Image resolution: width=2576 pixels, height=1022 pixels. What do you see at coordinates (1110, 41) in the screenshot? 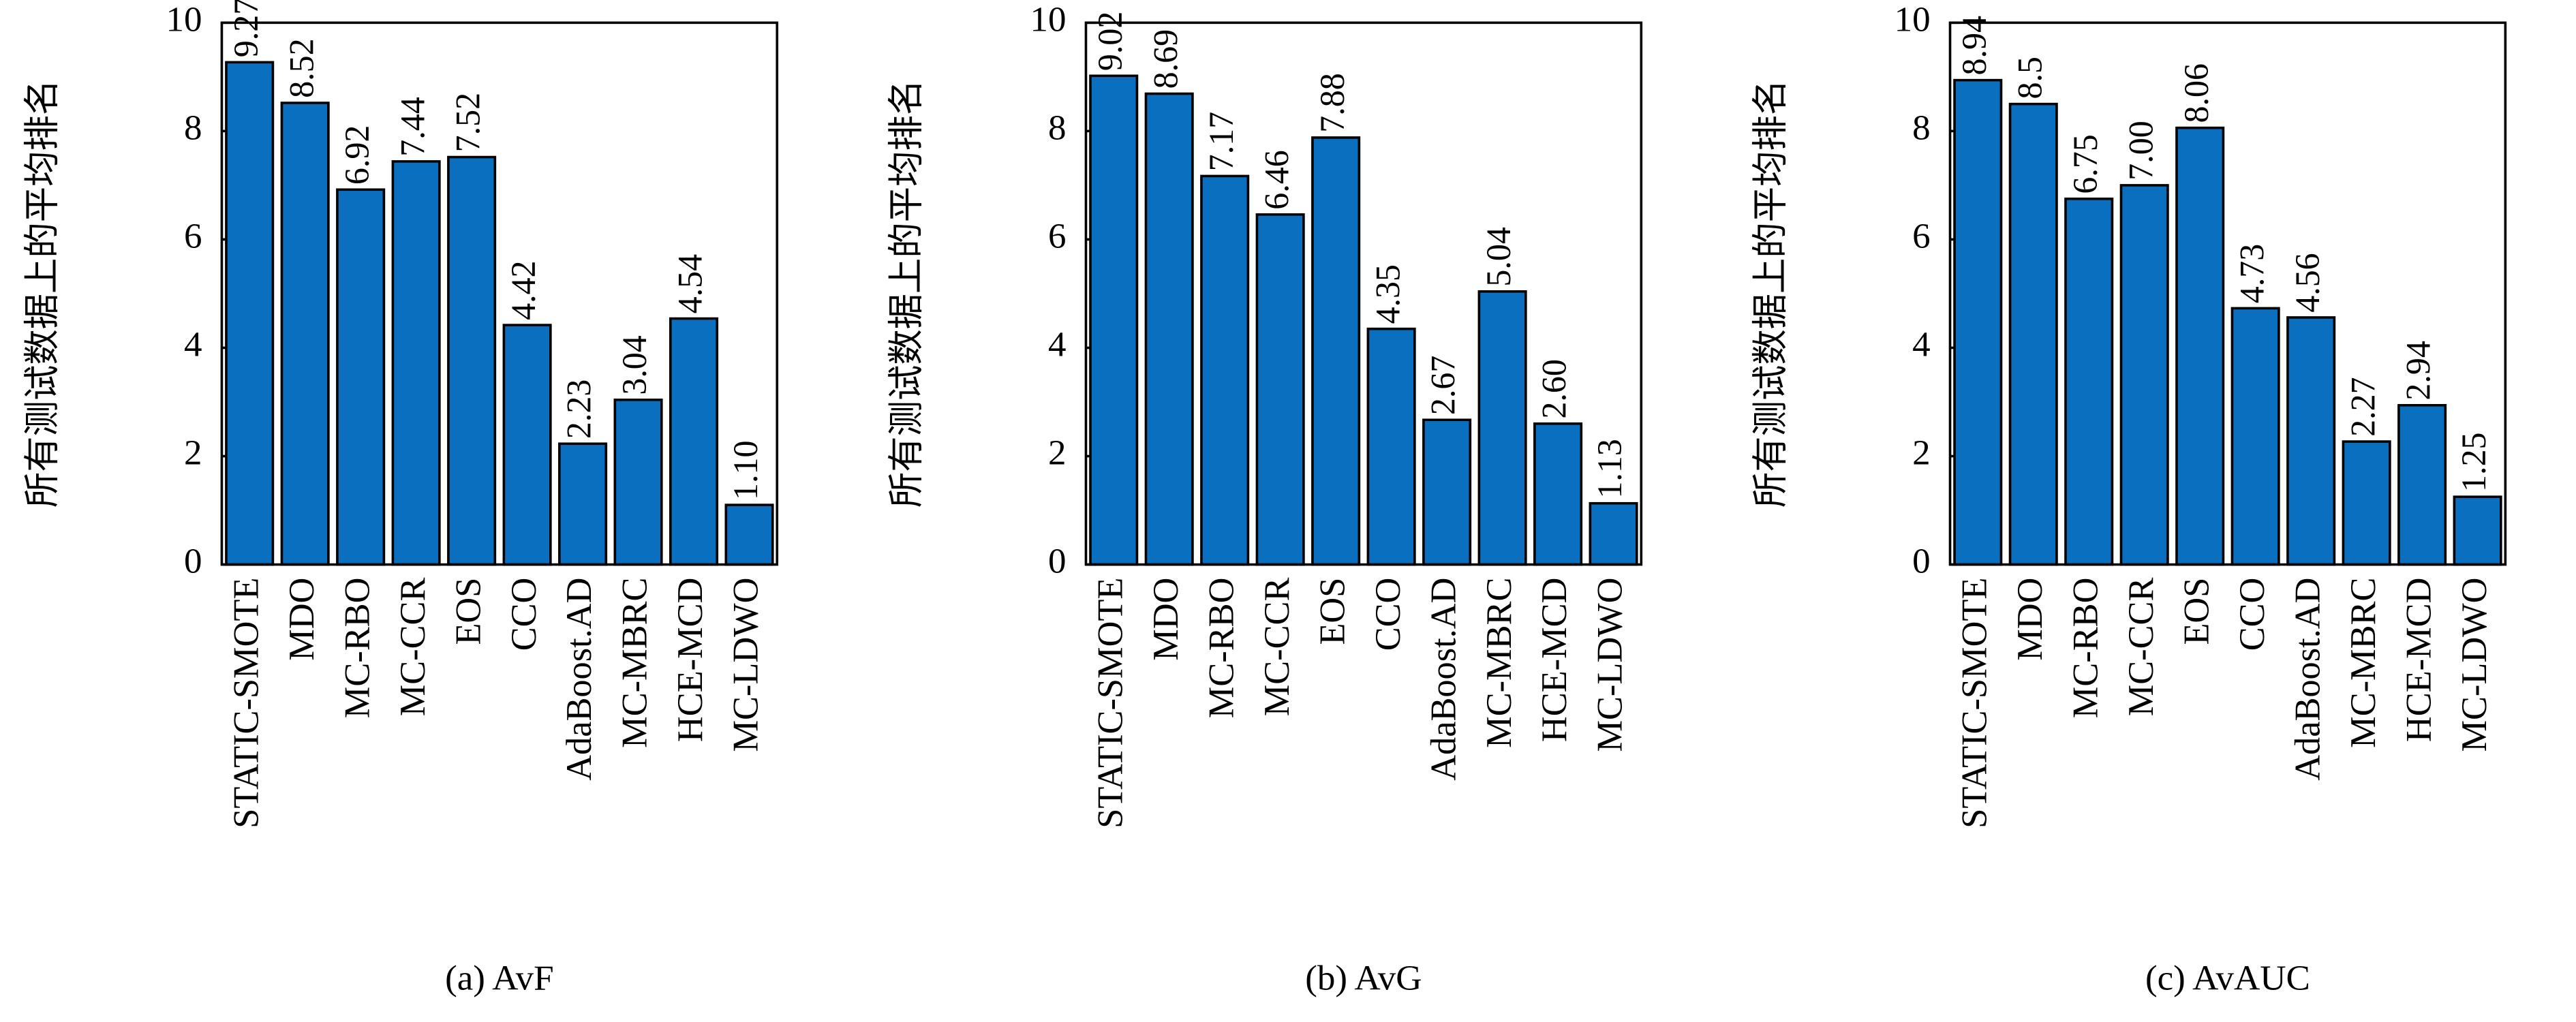
I see `value-label: 9.02` at bounding box center [1110, 41].